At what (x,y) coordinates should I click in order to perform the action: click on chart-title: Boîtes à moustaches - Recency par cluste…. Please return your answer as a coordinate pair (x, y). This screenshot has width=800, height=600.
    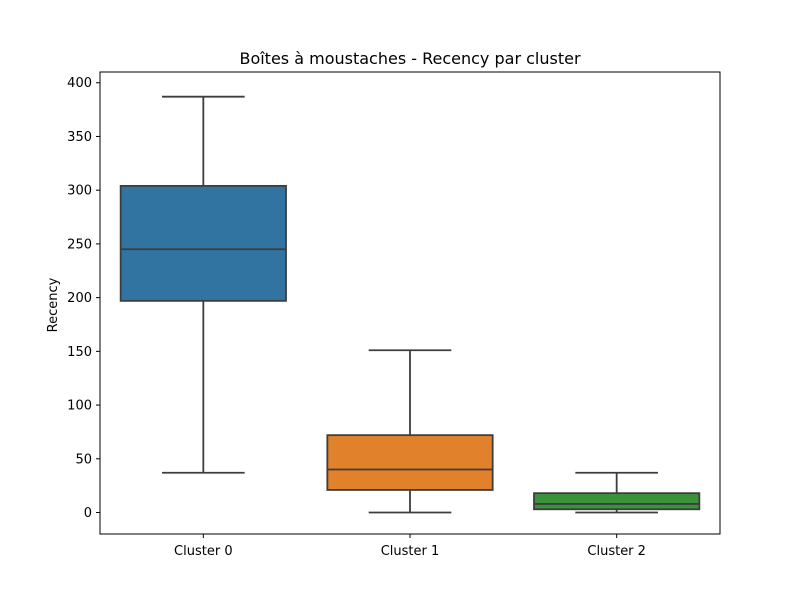
    Looking at the image, I should click on (409, 58).